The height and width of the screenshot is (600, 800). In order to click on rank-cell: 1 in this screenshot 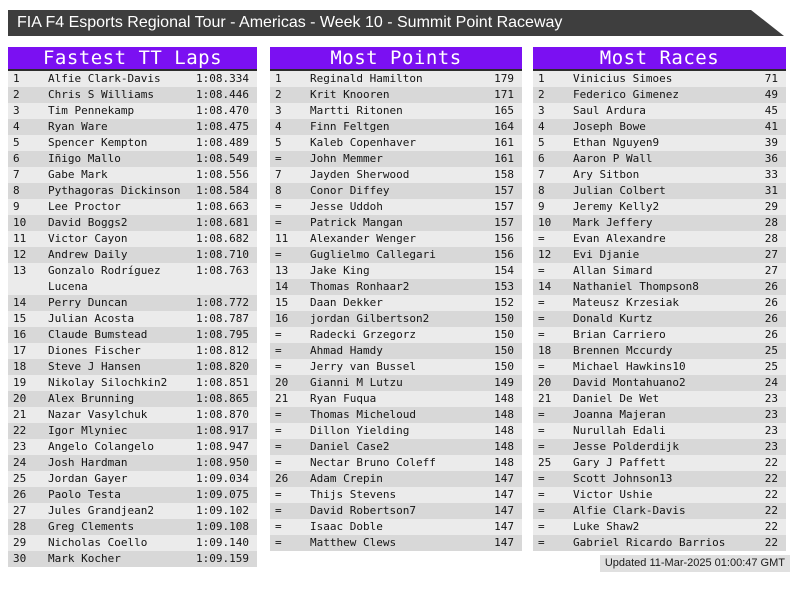, I will do `click(541, 78)`.